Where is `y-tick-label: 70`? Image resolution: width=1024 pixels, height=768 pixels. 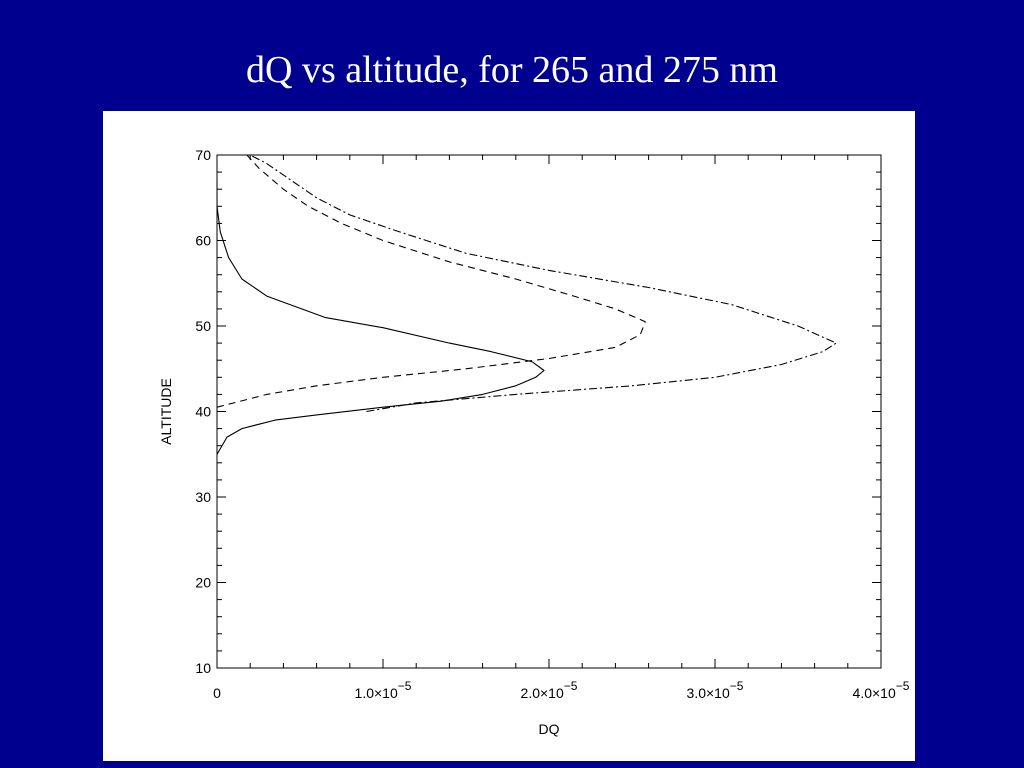
y-tick-label: 70 is located at coordinates (203, 155).